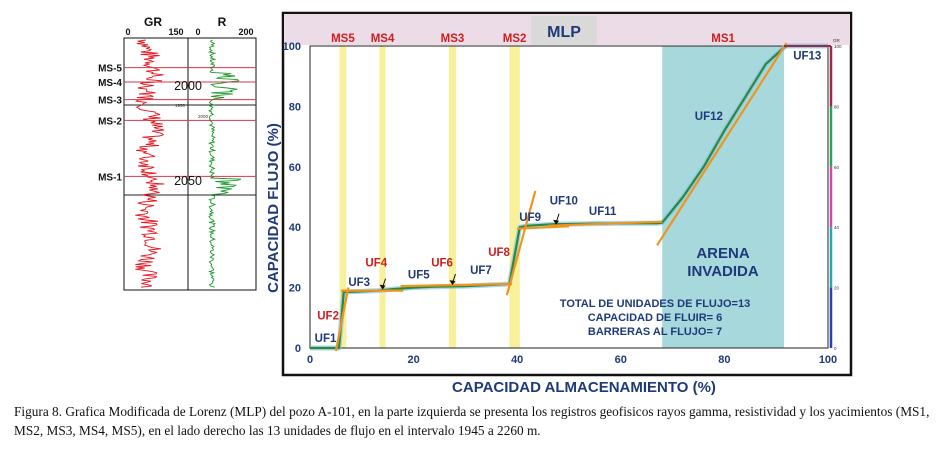 Image resolution: width=950 pixels, height=458 pixels. I want to click on flow-unit-uf9: UF9, so click(530, 218).